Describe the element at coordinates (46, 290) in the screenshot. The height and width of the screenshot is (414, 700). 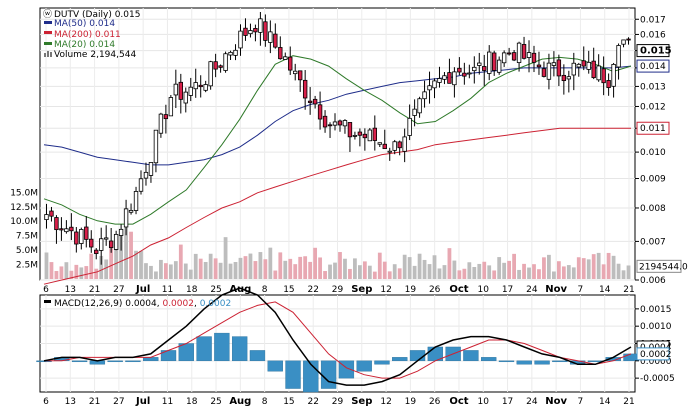
I see `x-tick-label: 6` at that location.